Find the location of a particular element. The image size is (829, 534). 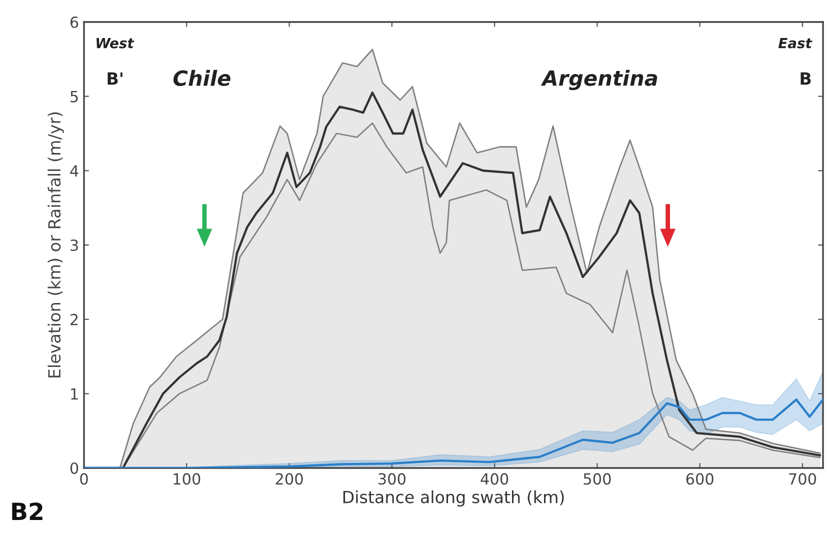

text: B2 is located at coordinates (27, 511).